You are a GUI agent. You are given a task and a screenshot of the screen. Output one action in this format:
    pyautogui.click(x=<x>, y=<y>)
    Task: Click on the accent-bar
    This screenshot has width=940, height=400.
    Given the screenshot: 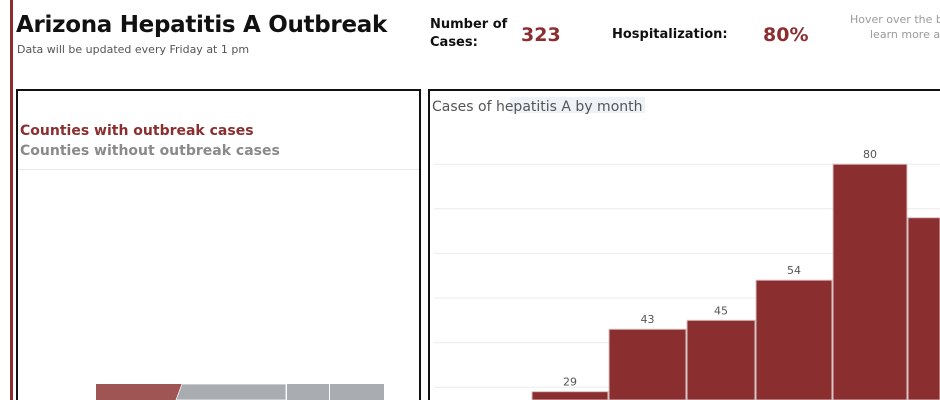 What is the action you would take?
    pyautogui.click(x=11, y=200)
    